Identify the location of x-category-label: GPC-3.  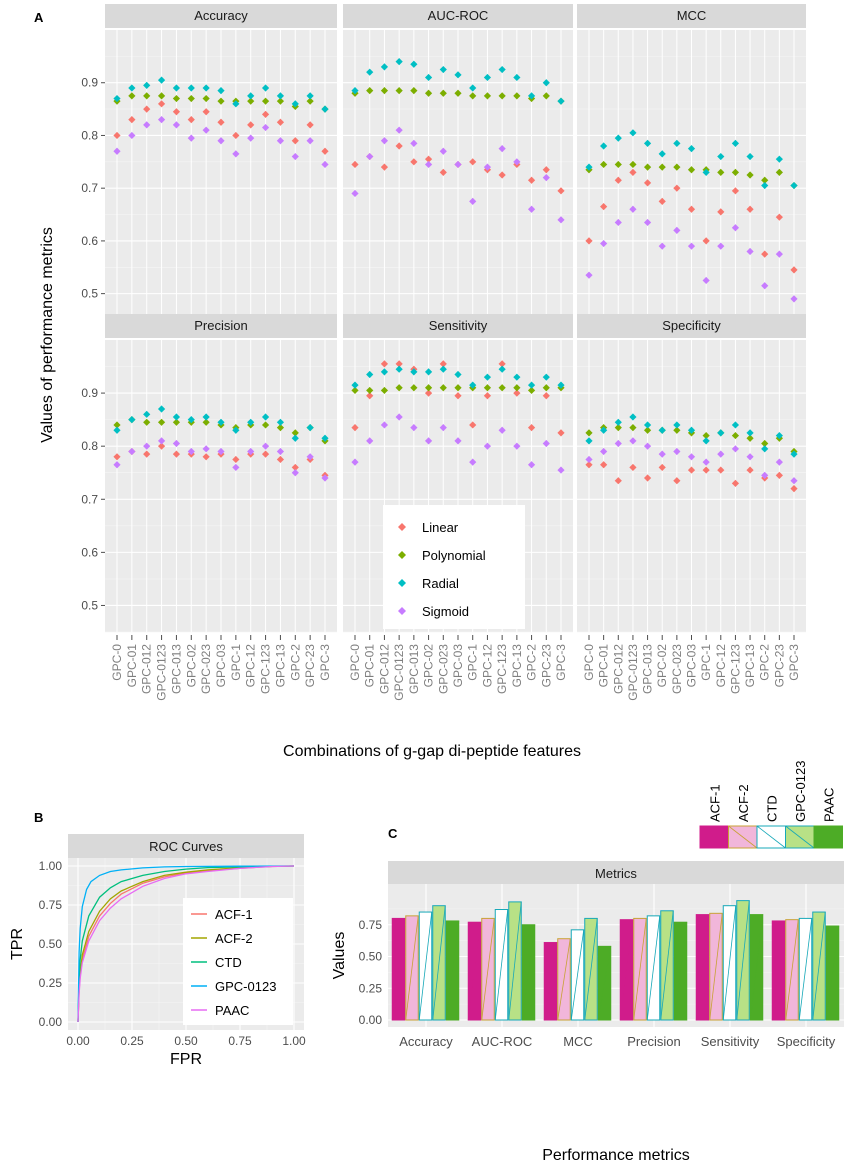
(561, 662).